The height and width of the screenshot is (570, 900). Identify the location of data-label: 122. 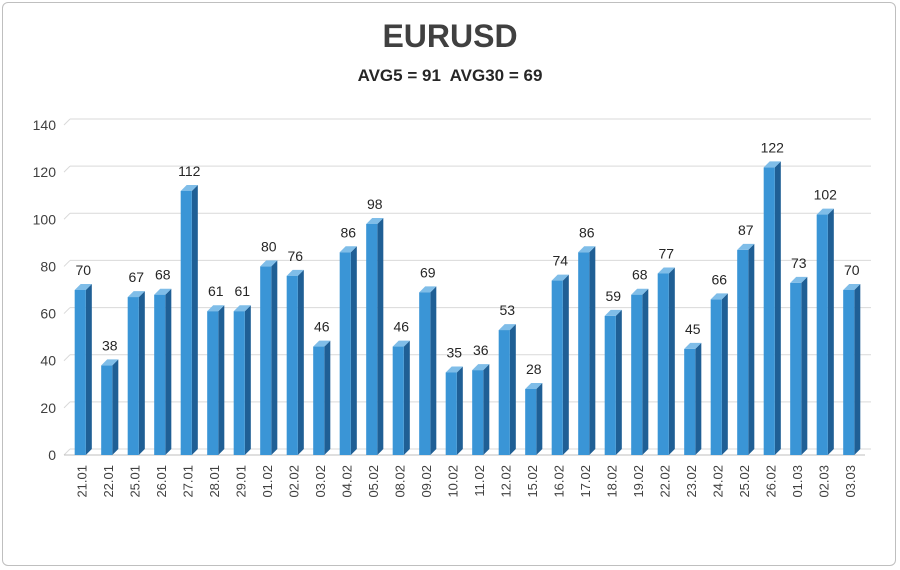
(773, 147).